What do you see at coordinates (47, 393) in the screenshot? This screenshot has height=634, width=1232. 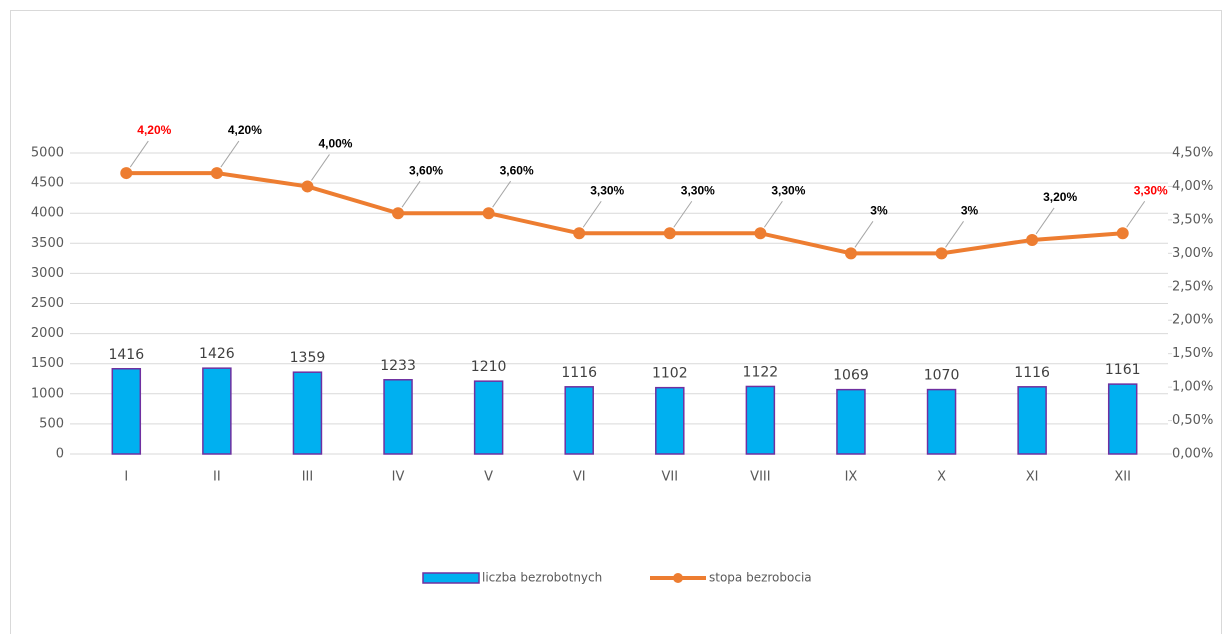 I see `y-tick-label: 1000` at bounding box center [47, 393].